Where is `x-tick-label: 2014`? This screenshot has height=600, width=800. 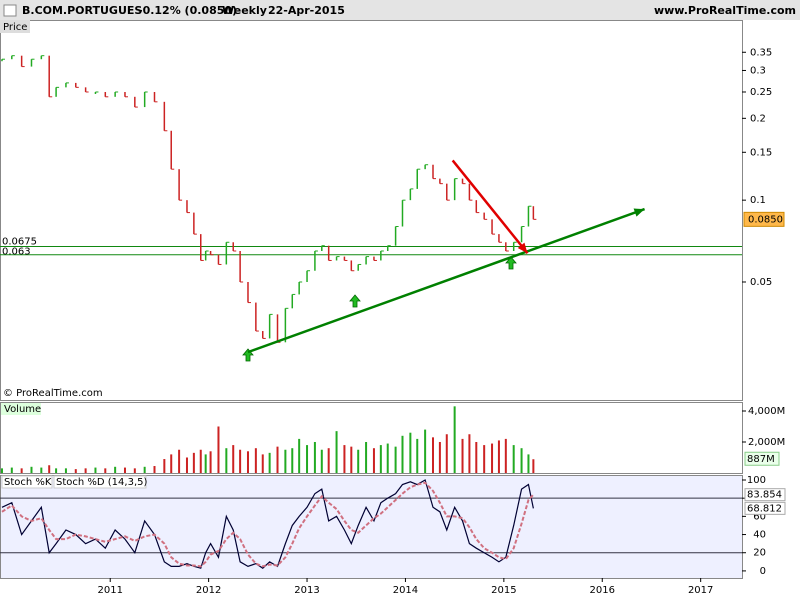 x-tick-label: 2014 is located at coordinates (405, 590).